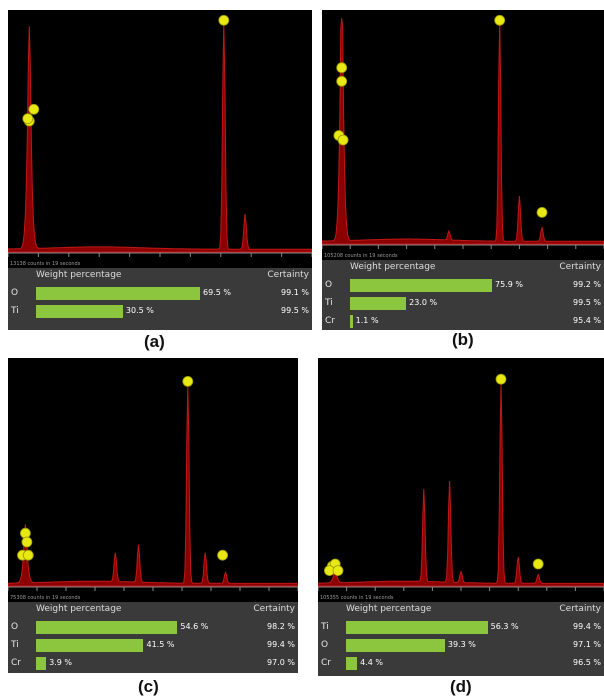 This screenshot has width=604, height=699. Describe the element at coordinates (587, 284) in the screenshot. I see `certainty-value: 99.2 %` at that location.